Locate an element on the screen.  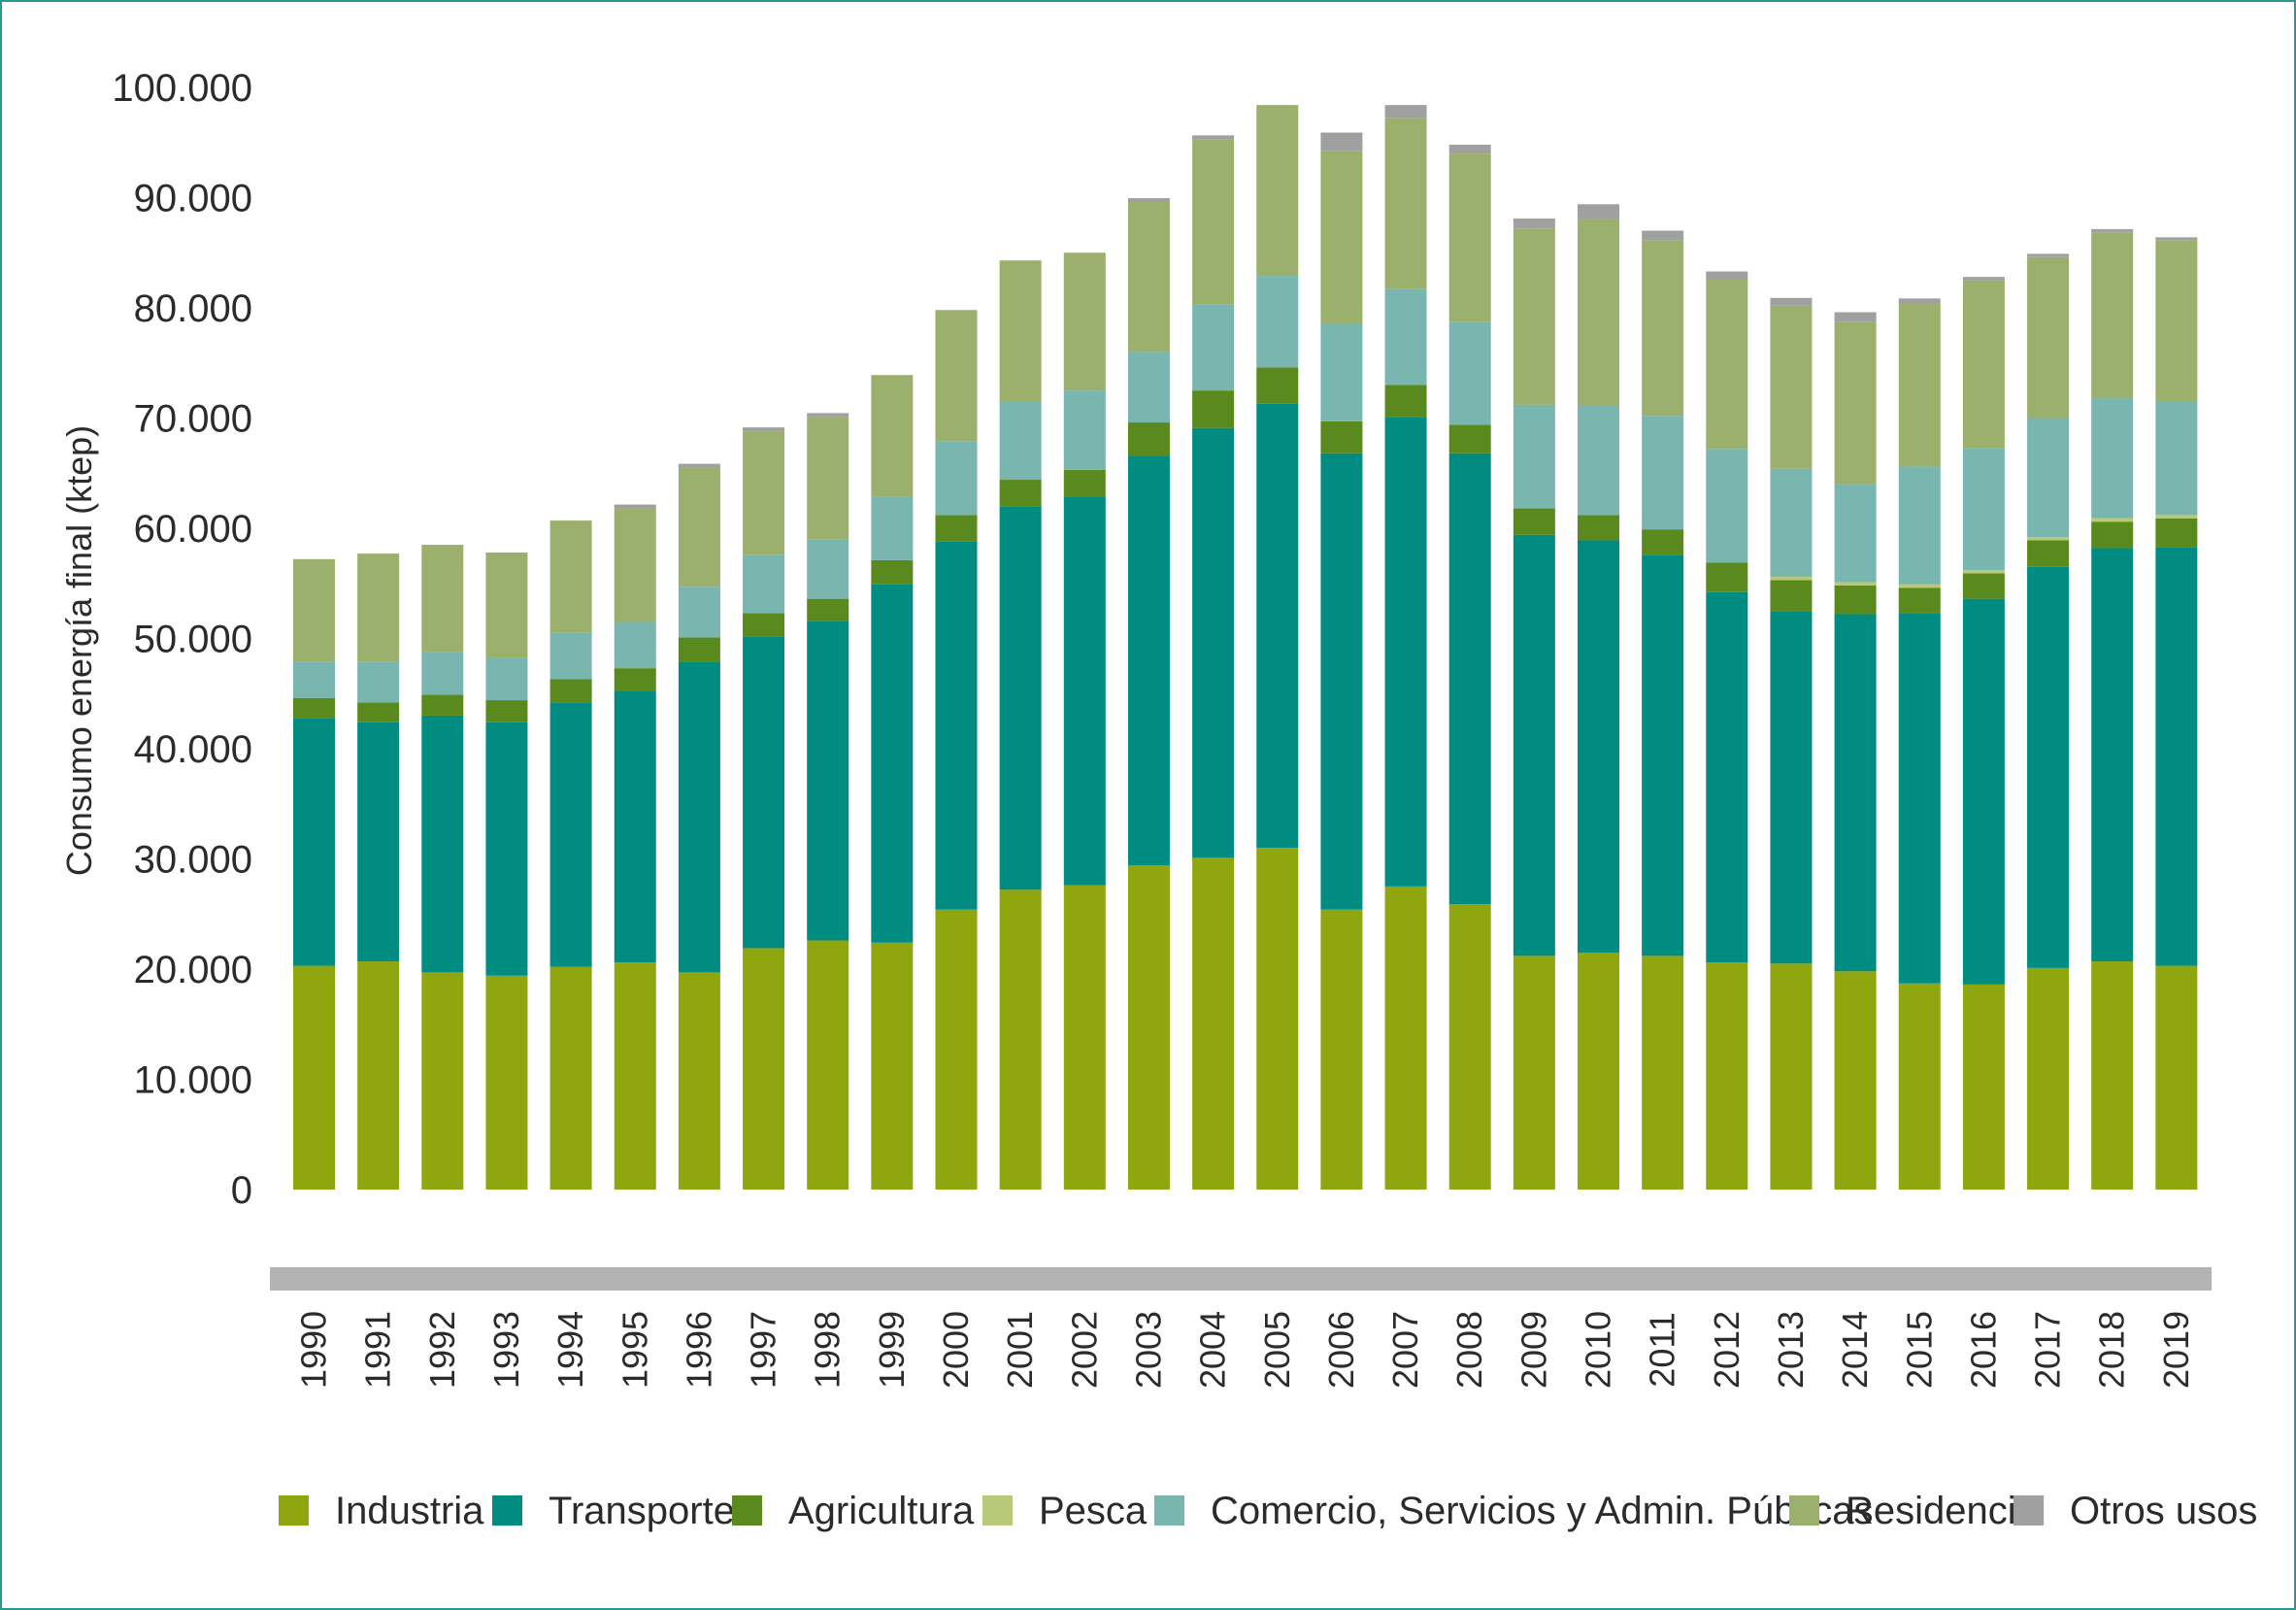
bar-stack-2002 is located at coordinates (1084, 721).